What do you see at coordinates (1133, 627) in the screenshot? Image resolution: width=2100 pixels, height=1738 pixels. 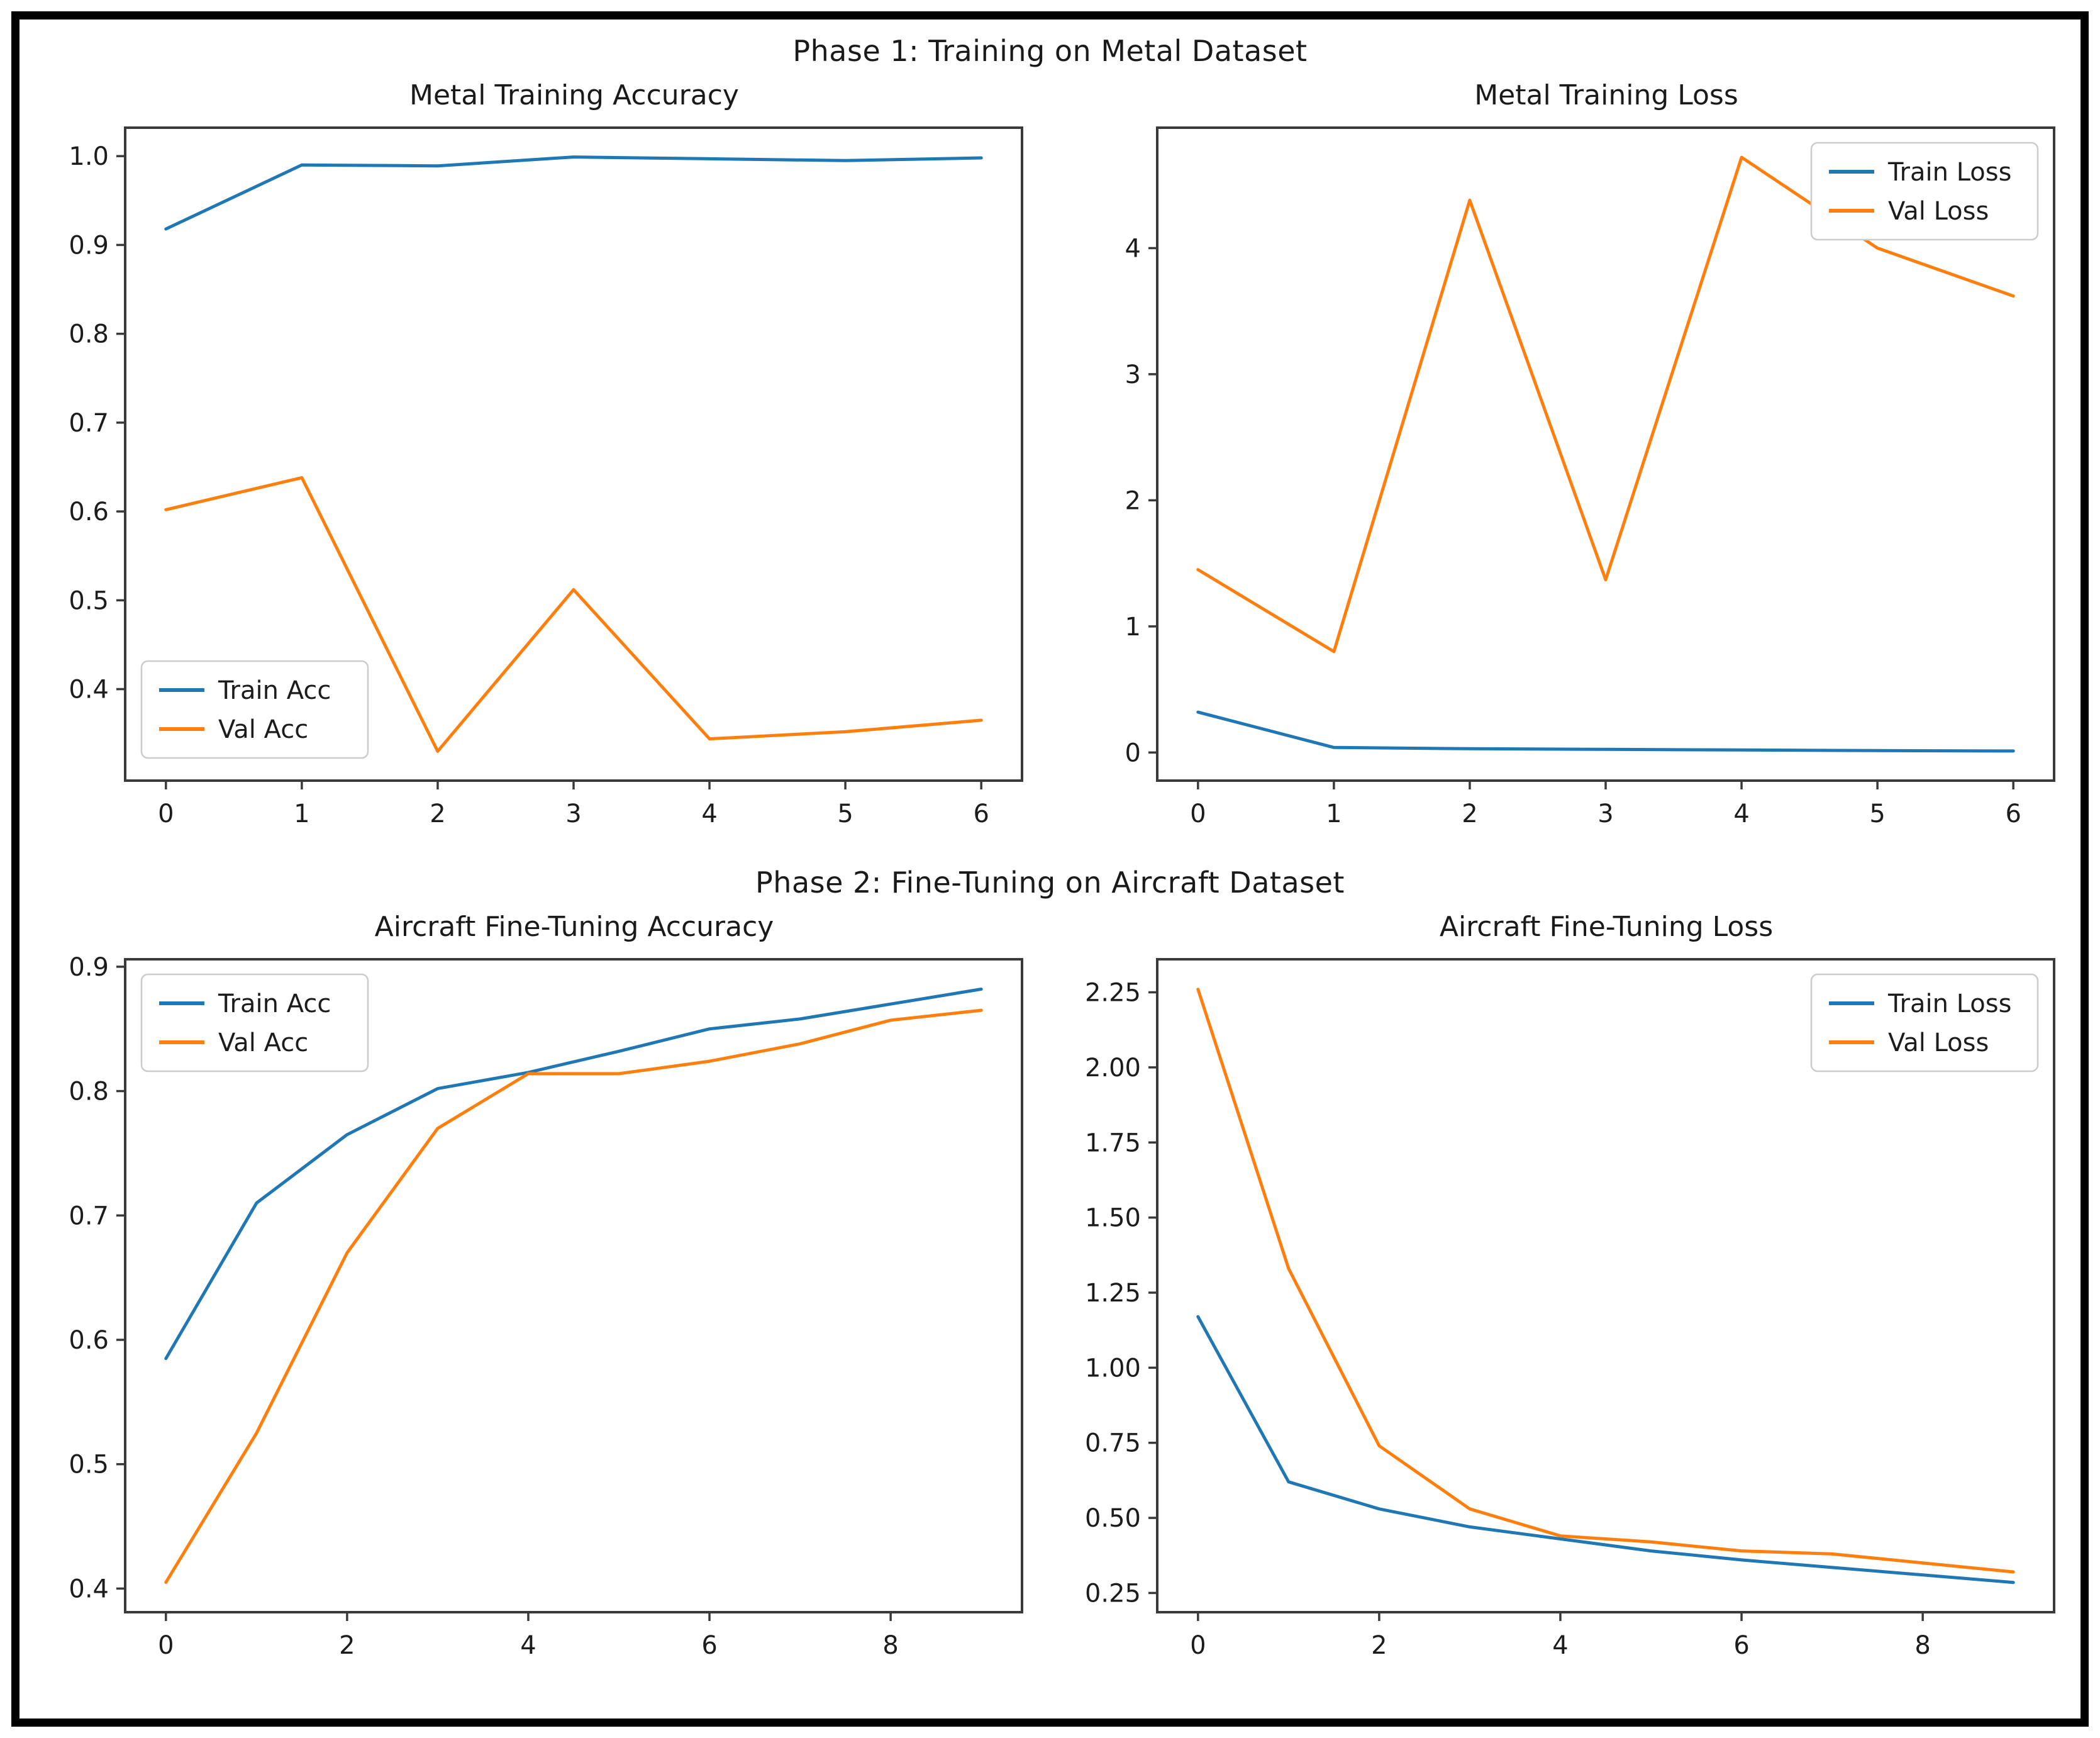 I see `y-tick-label: 1` at bounding box center [1133, 627].